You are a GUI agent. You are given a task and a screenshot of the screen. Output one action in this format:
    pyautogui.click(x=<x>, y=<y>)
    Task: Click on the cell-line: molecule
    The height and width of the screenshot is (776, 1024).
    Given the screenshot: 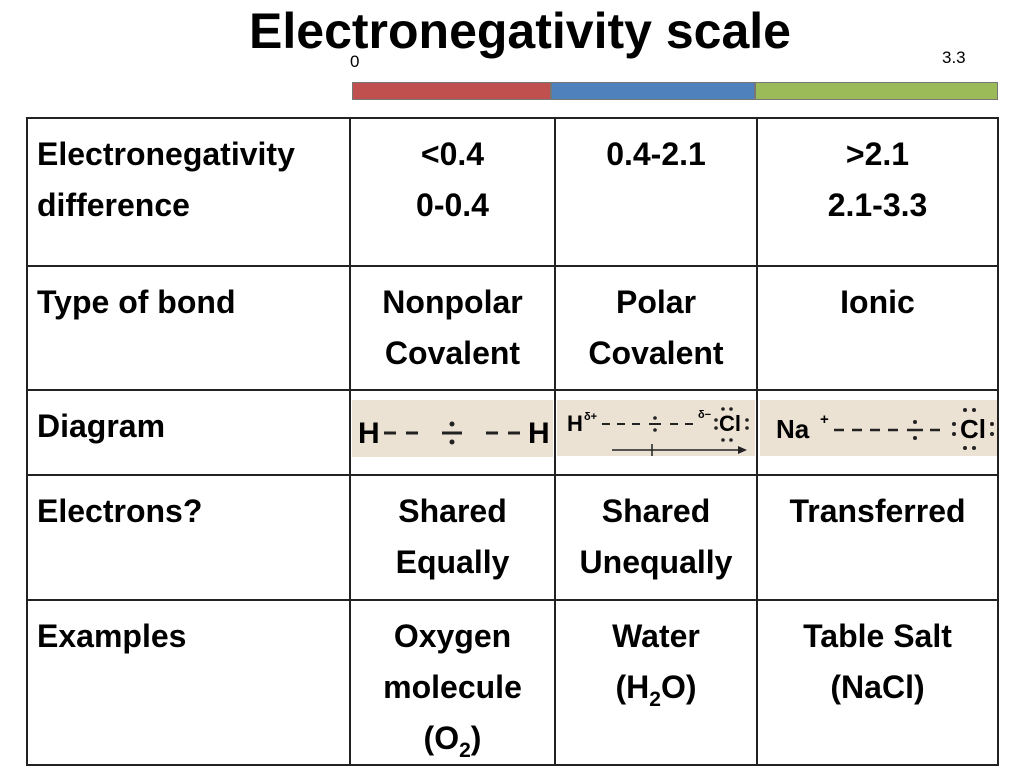 What is the action you would take?
    pyautogui.click(x=452, y=687)
    